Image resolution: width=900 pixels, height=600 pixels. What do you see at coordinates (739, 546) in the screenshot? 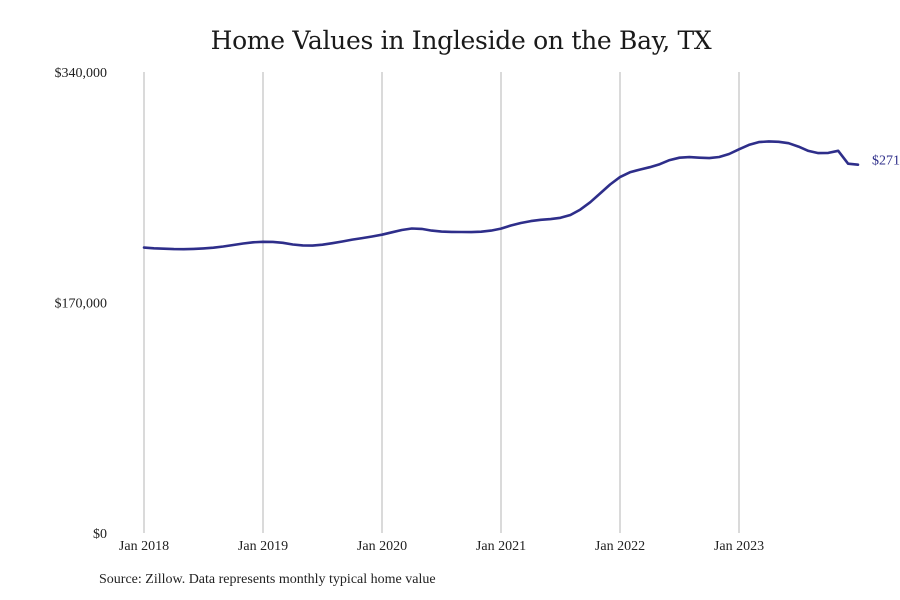
I see `x-tick-label: Jan 2023` at bounding box center [739, 546].